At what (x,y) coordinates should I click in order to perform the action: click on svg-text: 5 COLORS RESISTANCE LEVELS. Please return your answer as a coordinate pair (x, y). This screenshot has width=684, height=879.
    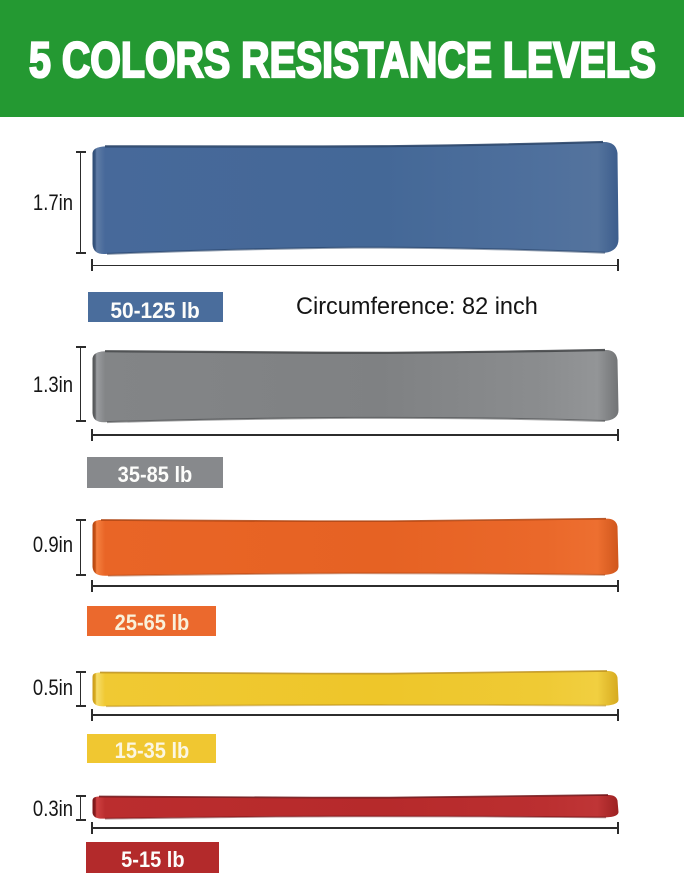
    Looking at the image, I should click on (342, 60).